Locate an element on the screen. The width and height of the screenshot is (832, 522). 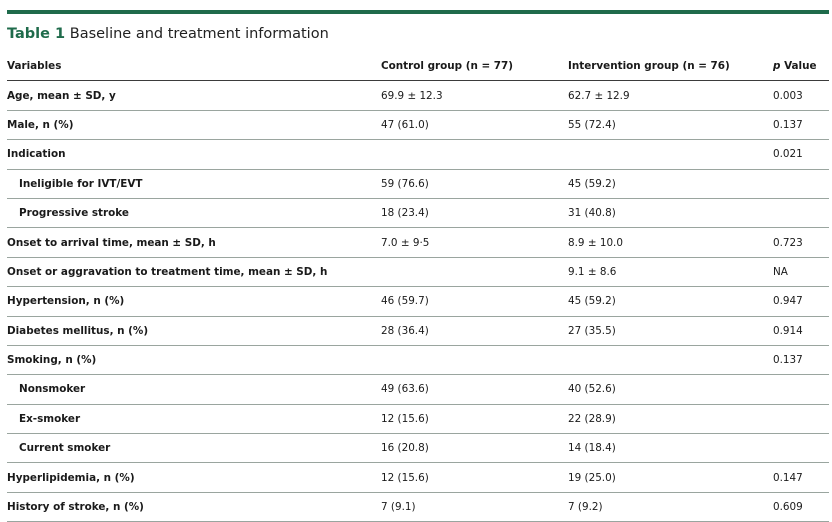
intervention-value: 55 (72.4) is located at coordinates (670, 125).